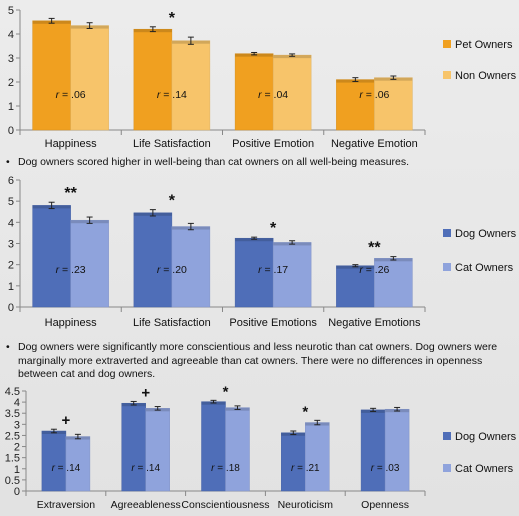  What do you see at coordinates (374, 270) in the screenshot?
I see `correlation-label: r = .26` at bounding box center [374, 270].